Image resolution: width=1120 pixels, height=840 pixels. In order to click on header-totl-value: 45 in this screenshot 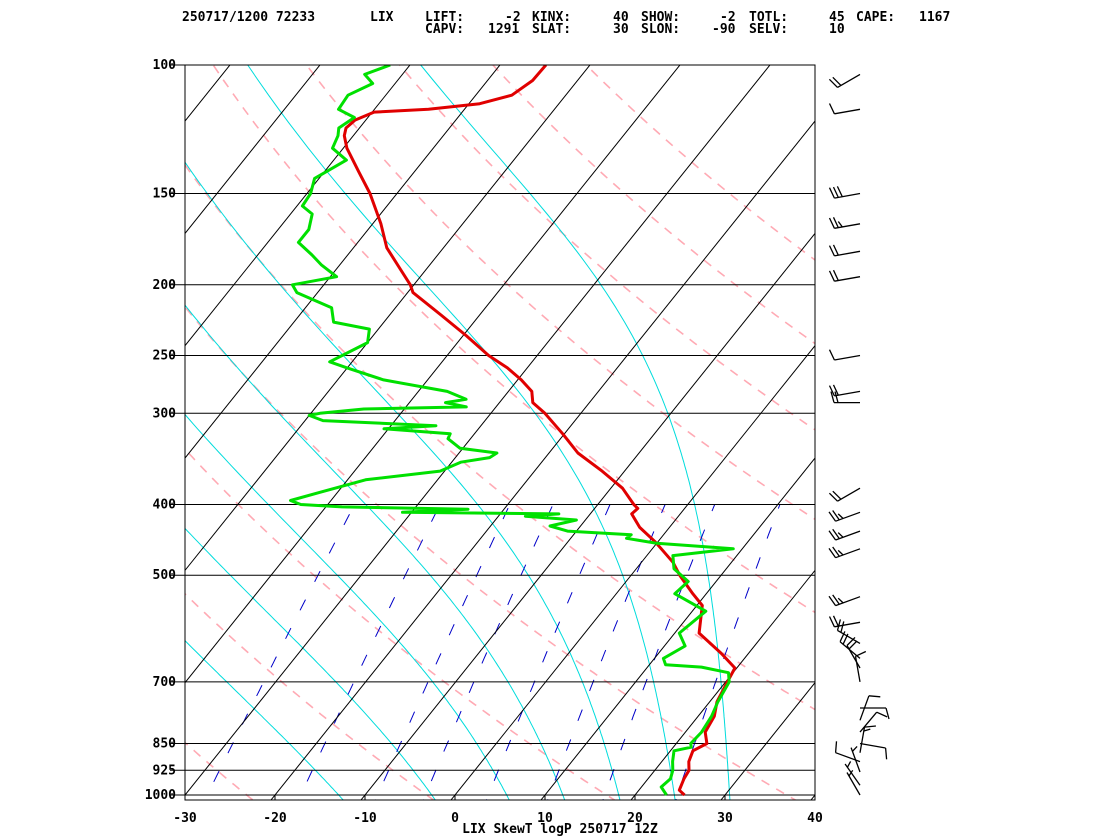, I will do `click(837, 17)`.